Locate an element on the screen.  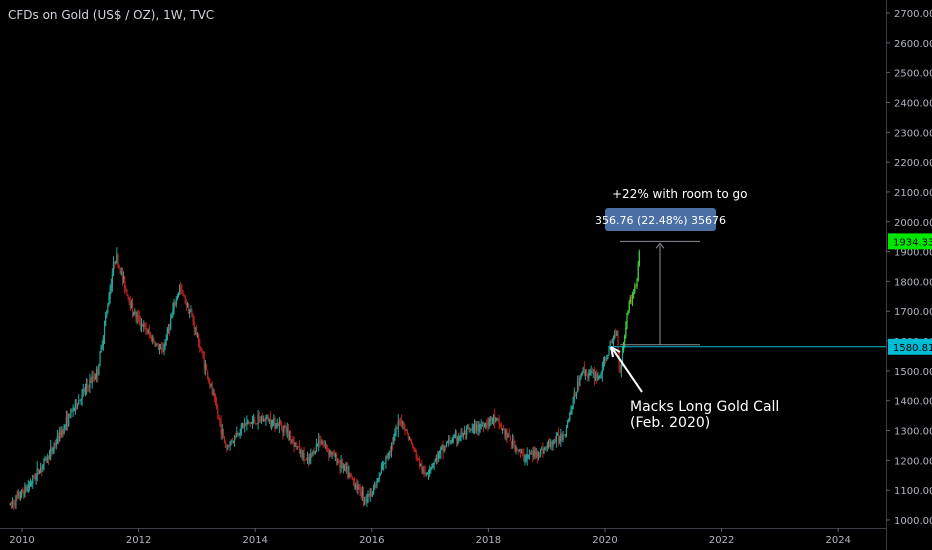
price-tick-label: 1400.00 is located at coordinates (913, 402).